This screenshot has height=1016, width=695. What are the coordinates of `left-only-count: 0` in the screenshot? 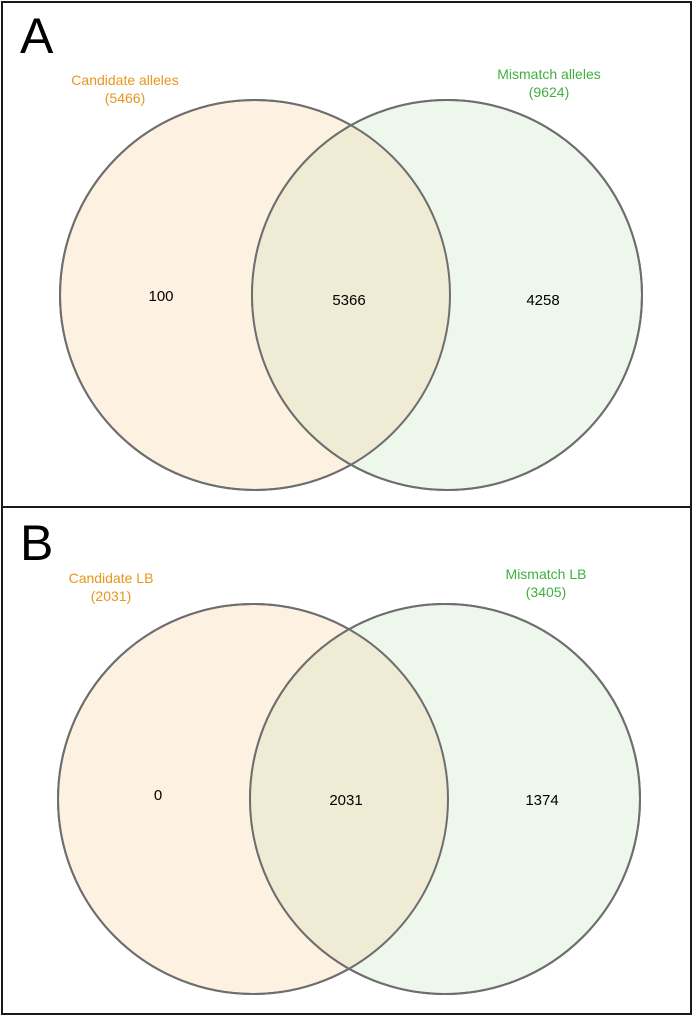 It's located at (158, 795).